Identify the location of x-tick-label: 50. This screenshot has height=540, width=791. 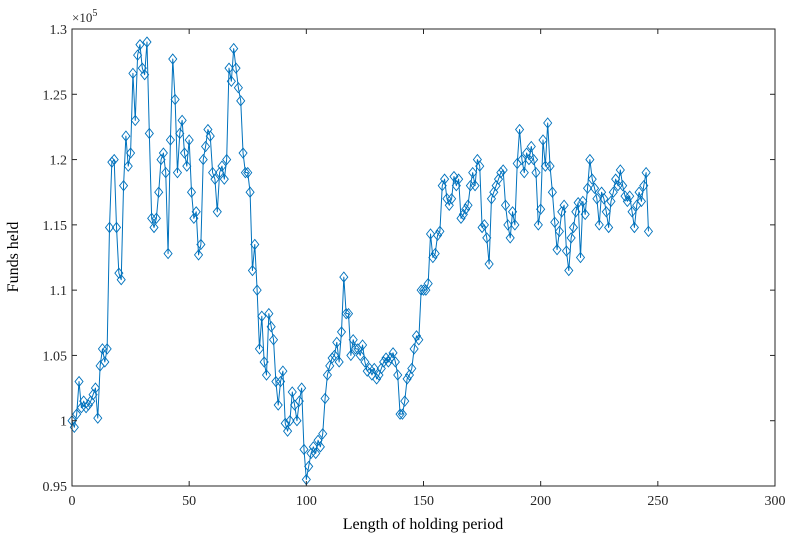
(189, 501).